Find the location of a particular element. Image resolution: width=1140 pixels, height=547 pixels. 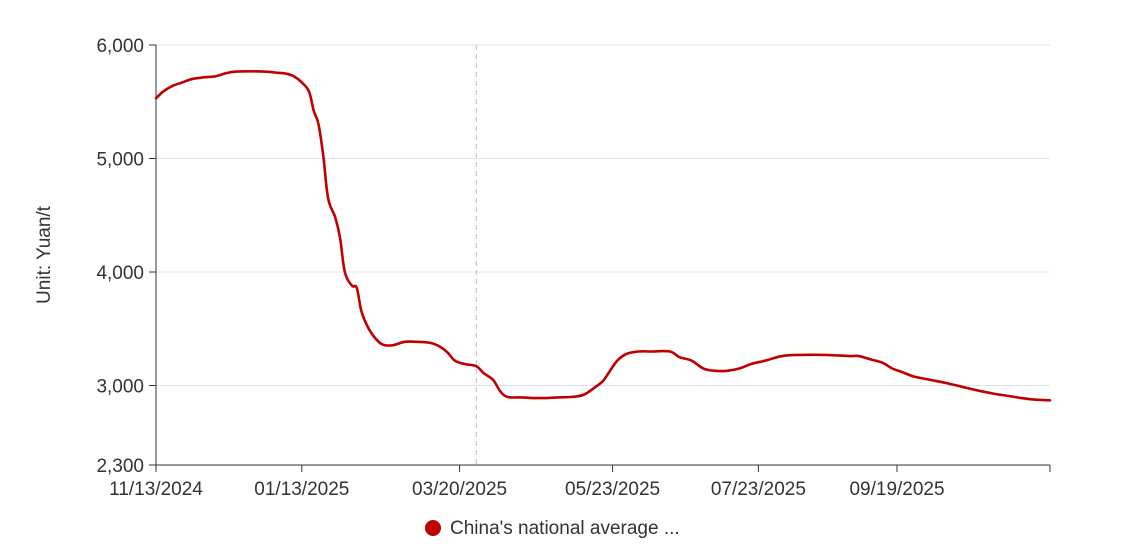

legend-marker is located at coordinates (433, 528).